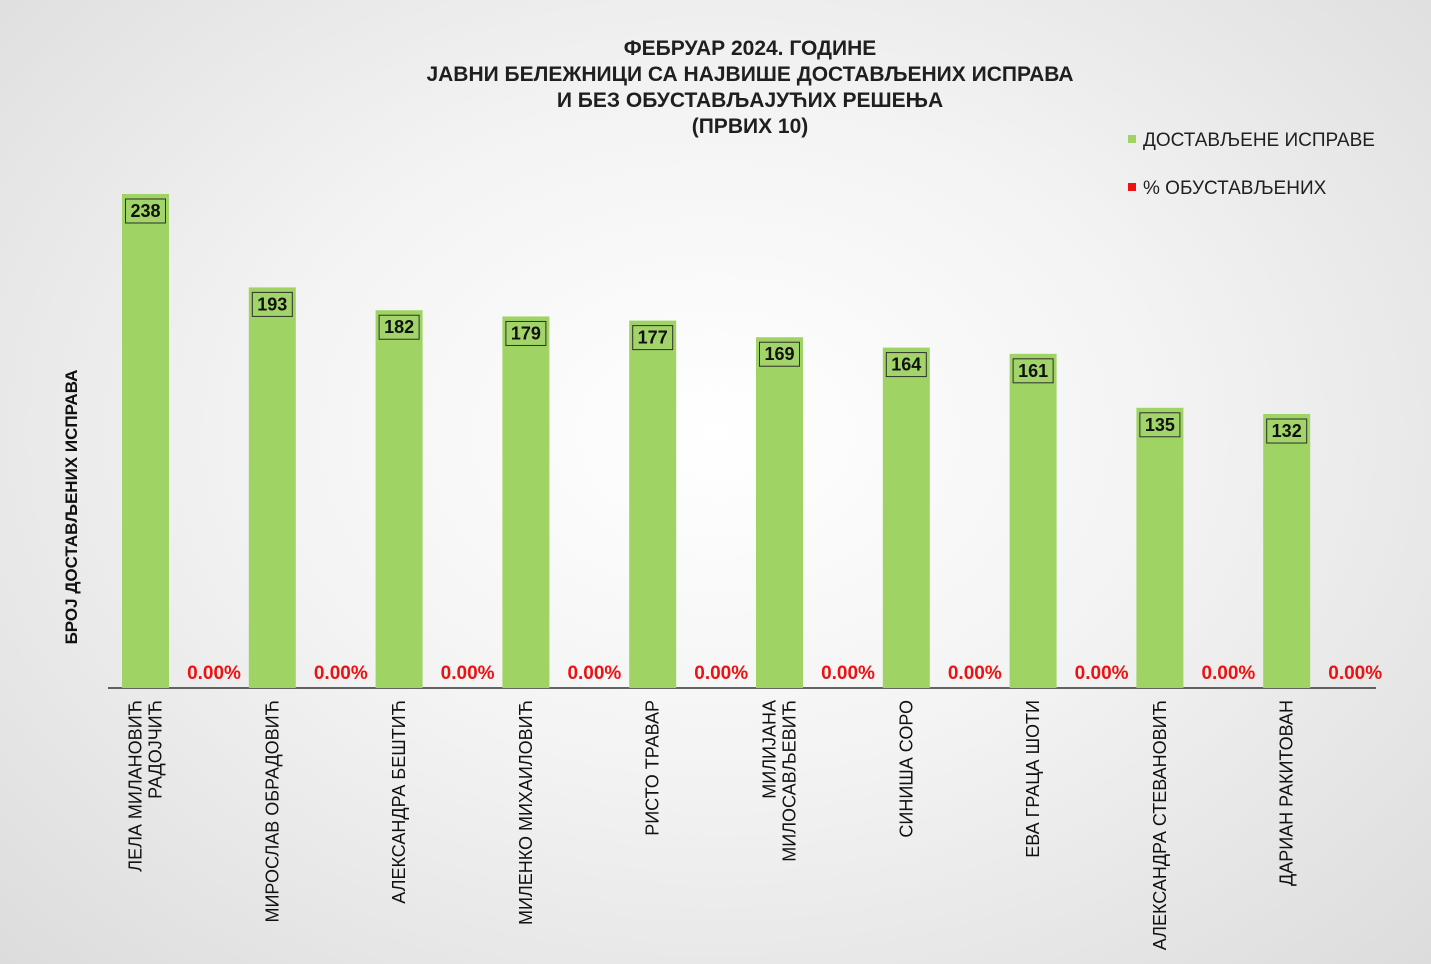 The height and width of the screenshot is (964, 1431). I want to click on category-label-line: ЕВА ГРАЦА ШОТИ, so click(1033, 779).